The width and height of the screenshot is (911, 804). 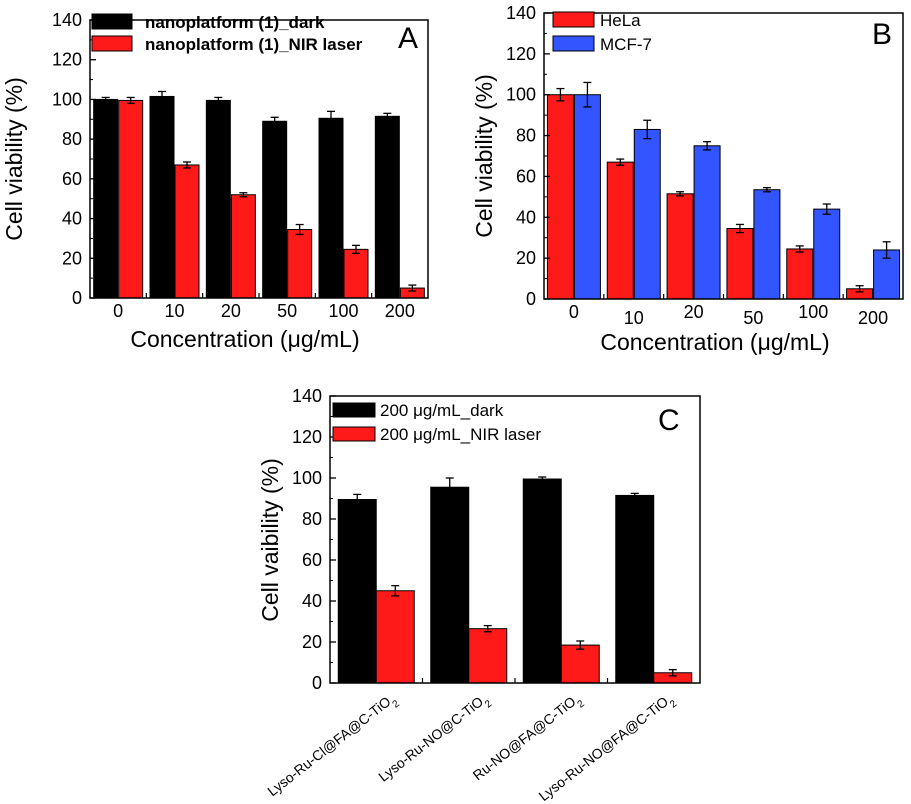 I want to click on legend-label: nanoplatform (1)_NIR laser, so click(x=254, y=44).